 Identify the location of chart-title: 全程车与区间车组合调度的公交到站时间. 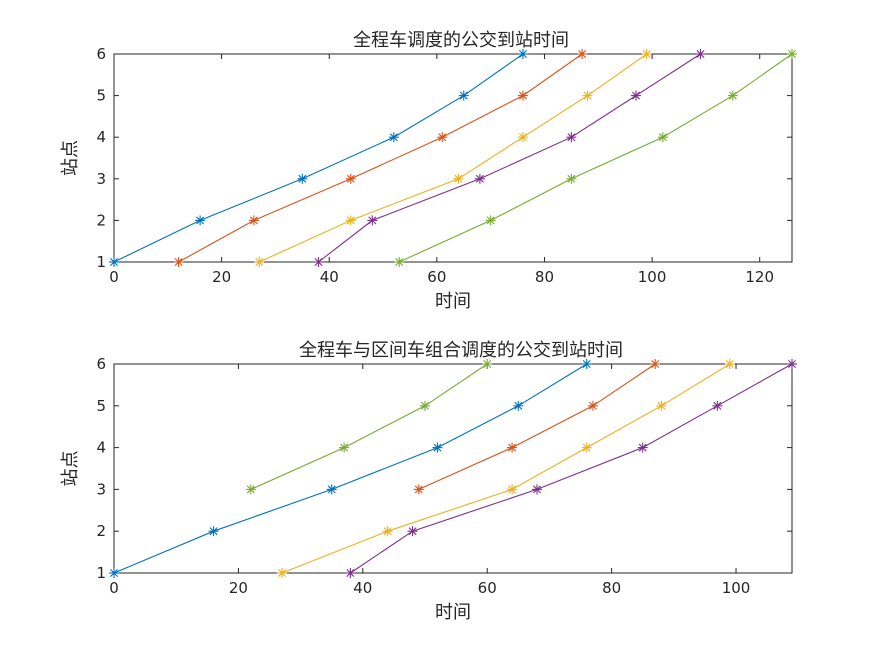
(461, 350).